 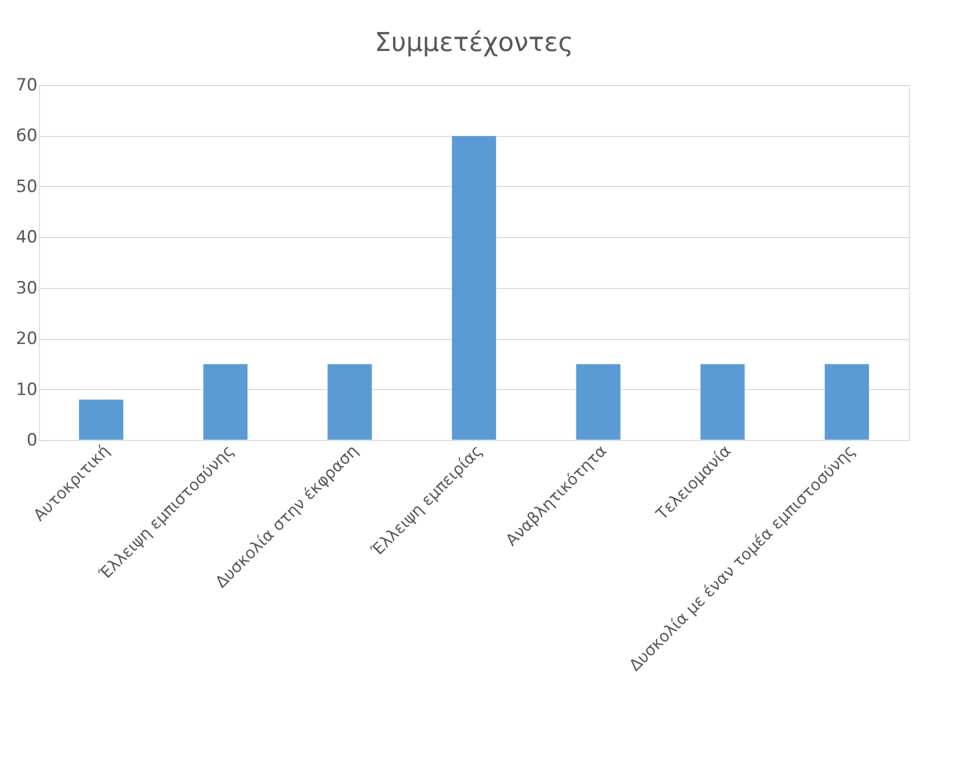 I want to click on y-tick-label: 0, so click(x=32, y=440).